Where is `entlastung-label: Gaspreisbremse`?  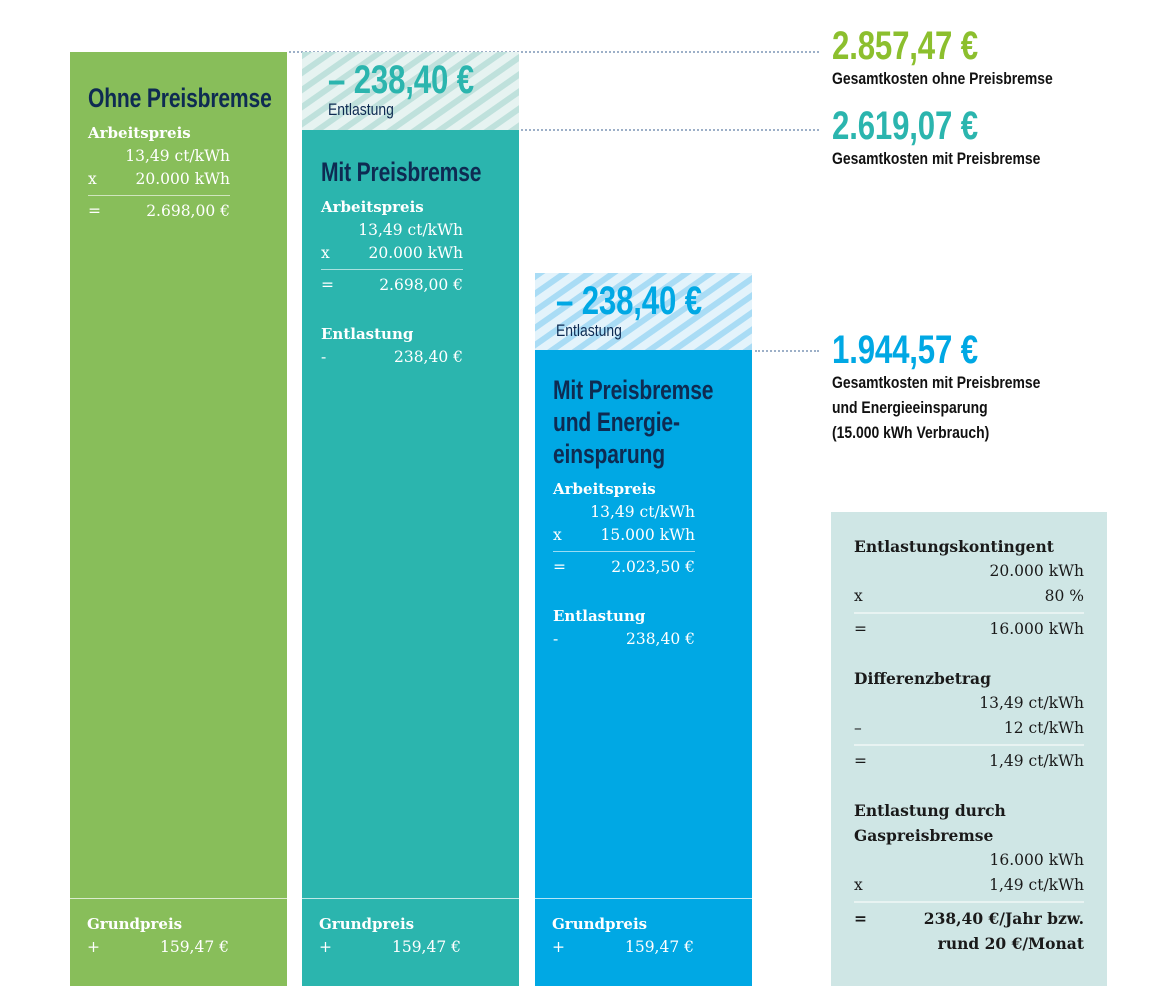 entlastung-label: Gaspreisbremse is located at coordinates (924, 835).